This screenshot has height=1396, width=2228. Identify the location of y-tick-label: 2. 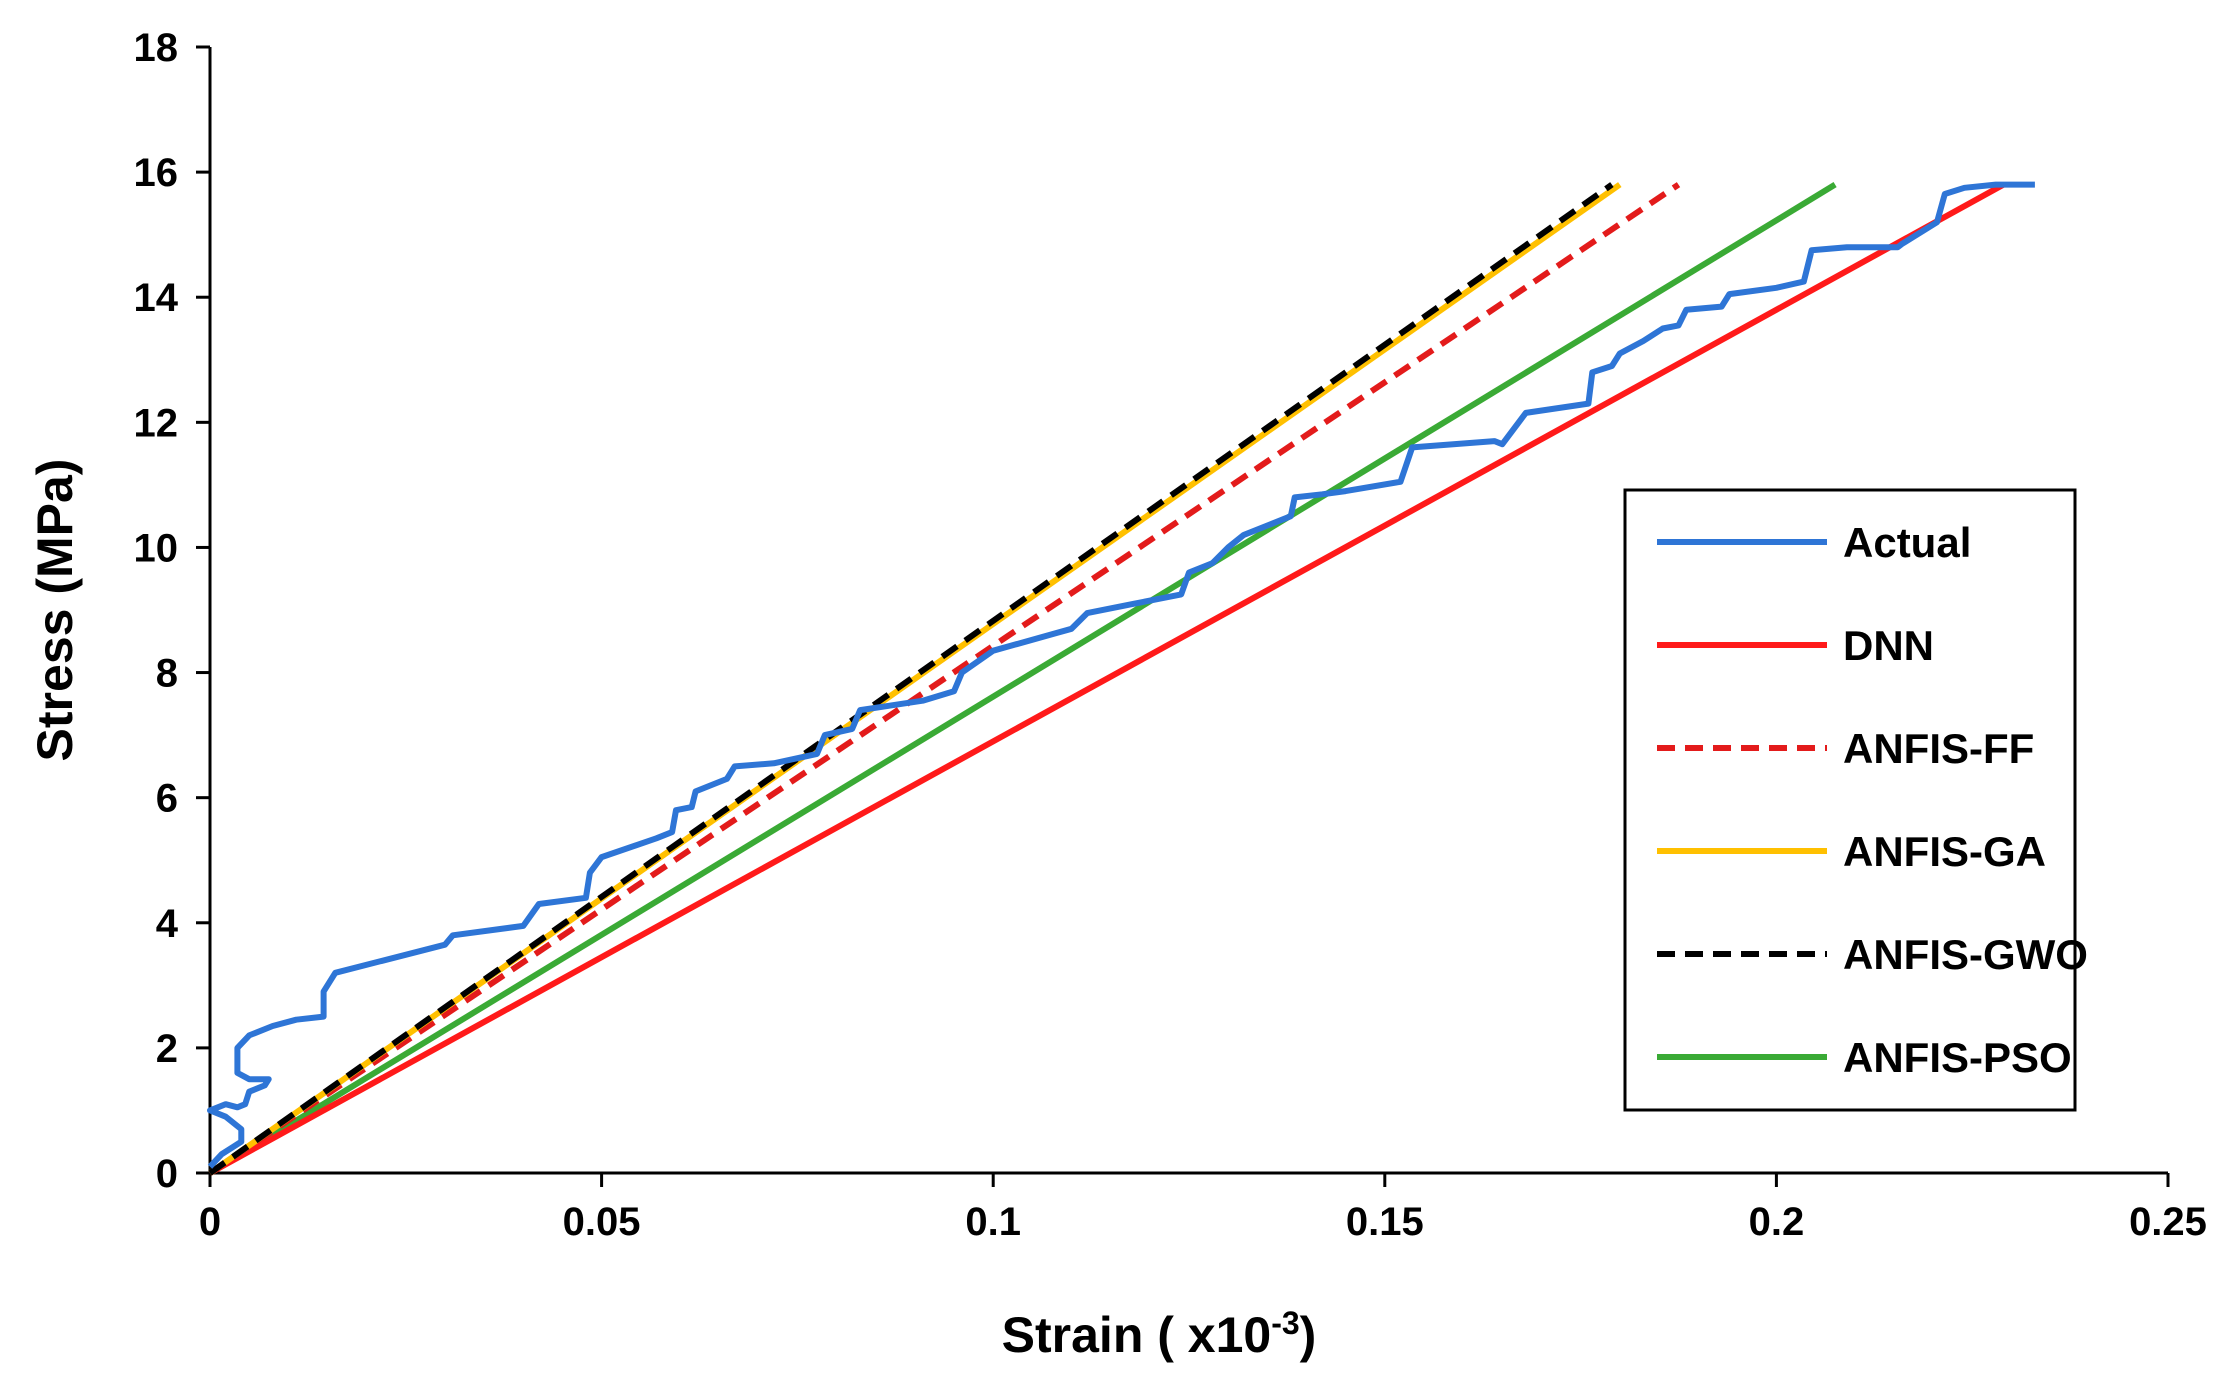
(167, 1049).